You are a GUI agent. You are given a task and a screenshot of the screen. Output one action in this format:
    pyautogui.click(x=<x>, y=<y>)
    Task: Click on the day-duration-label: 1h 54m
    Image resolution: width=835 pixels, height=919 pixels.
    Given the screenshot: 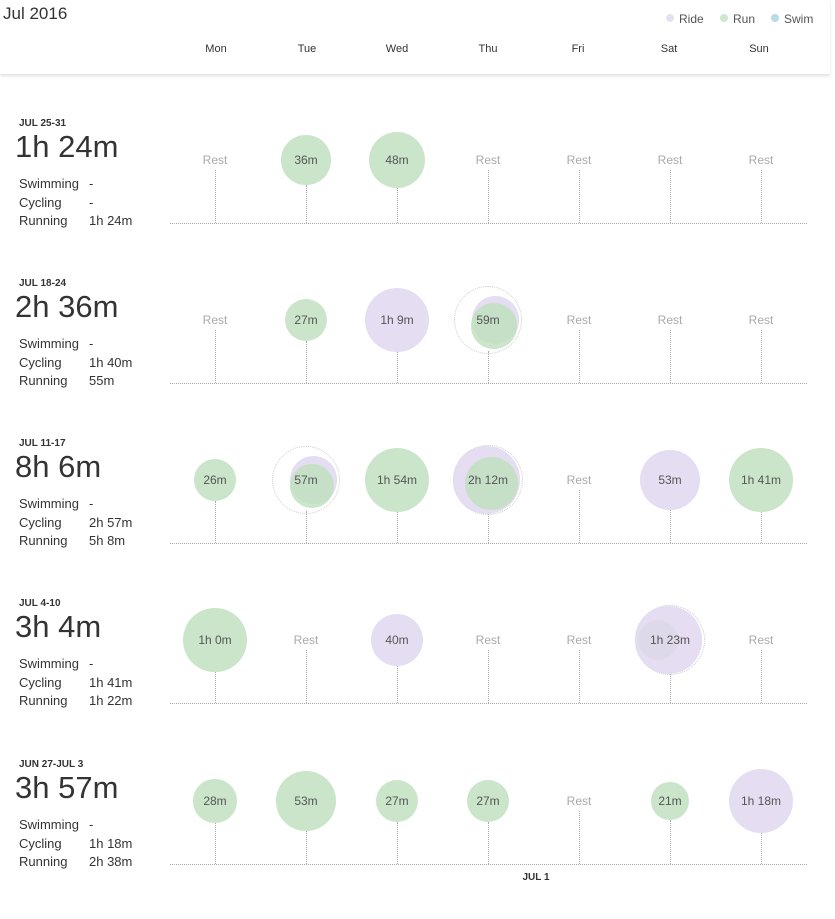 What is the action you would take?
    pyautogui.click(x=397, y=480)
    